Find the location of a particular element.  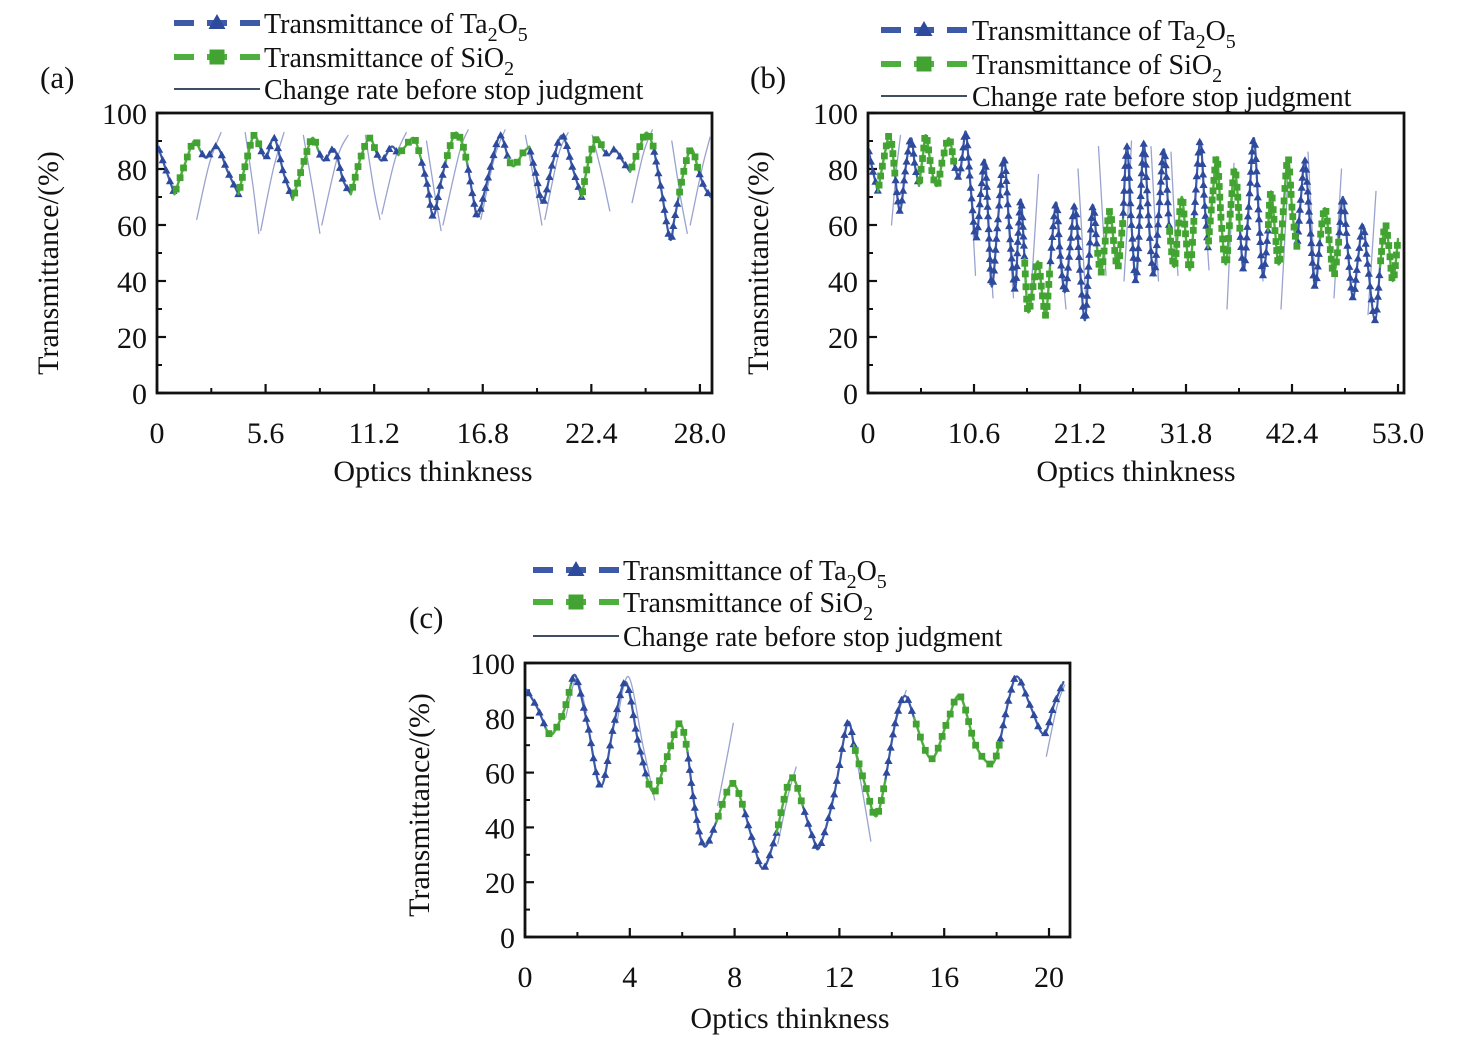

legend-triangle-marker is located at coordinates (576, 568).